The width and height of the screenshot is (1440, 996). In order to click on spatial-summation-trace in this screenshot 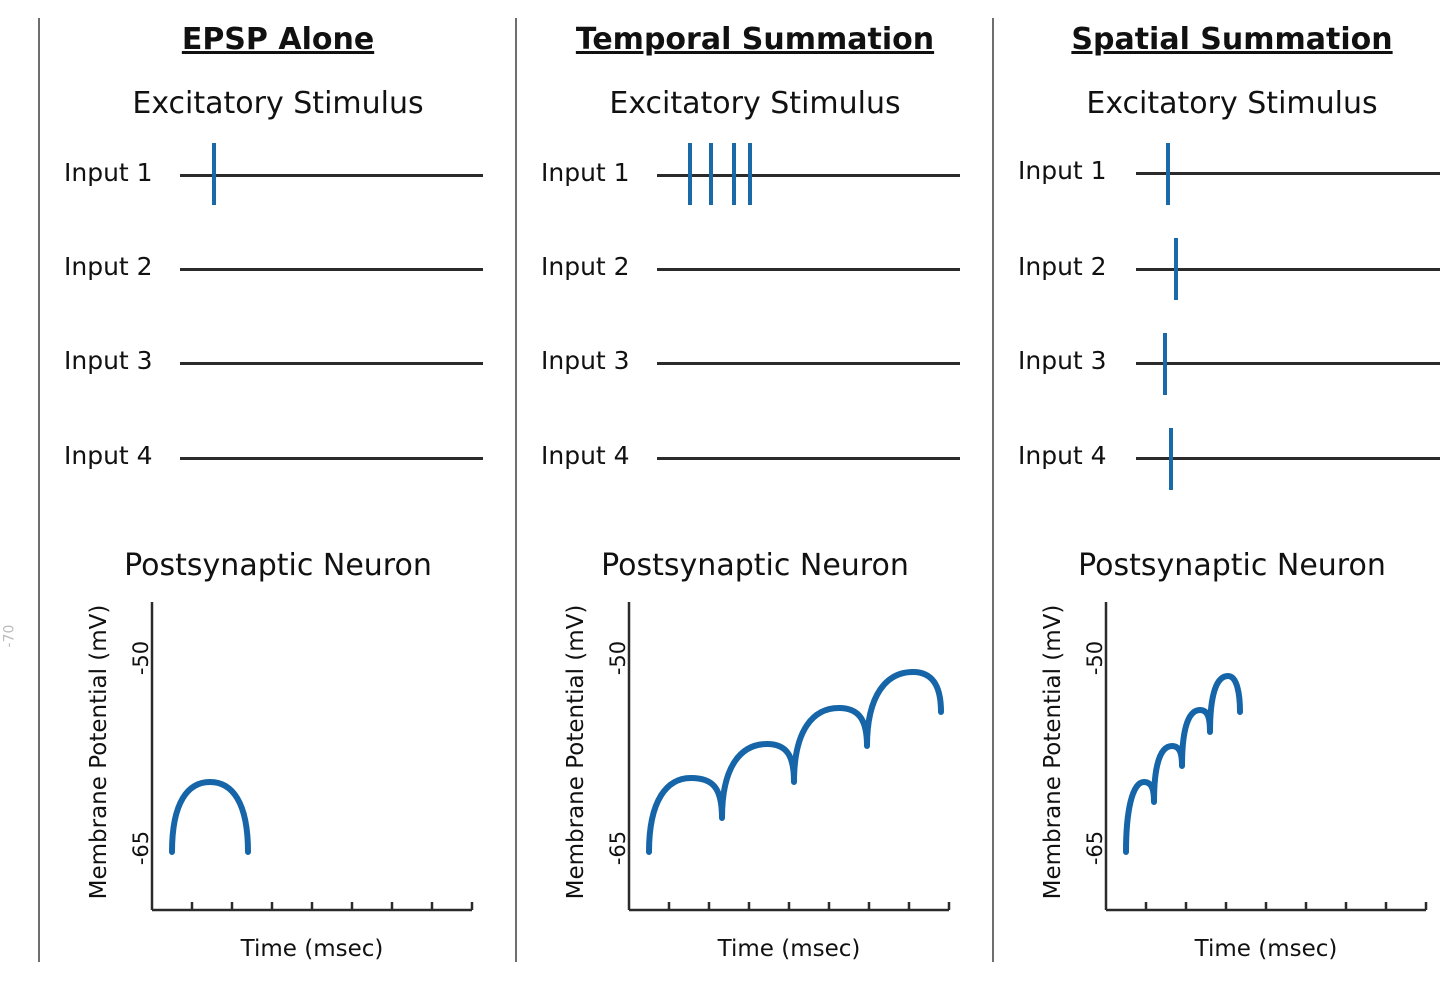, I will do `click(1183, 764)`.